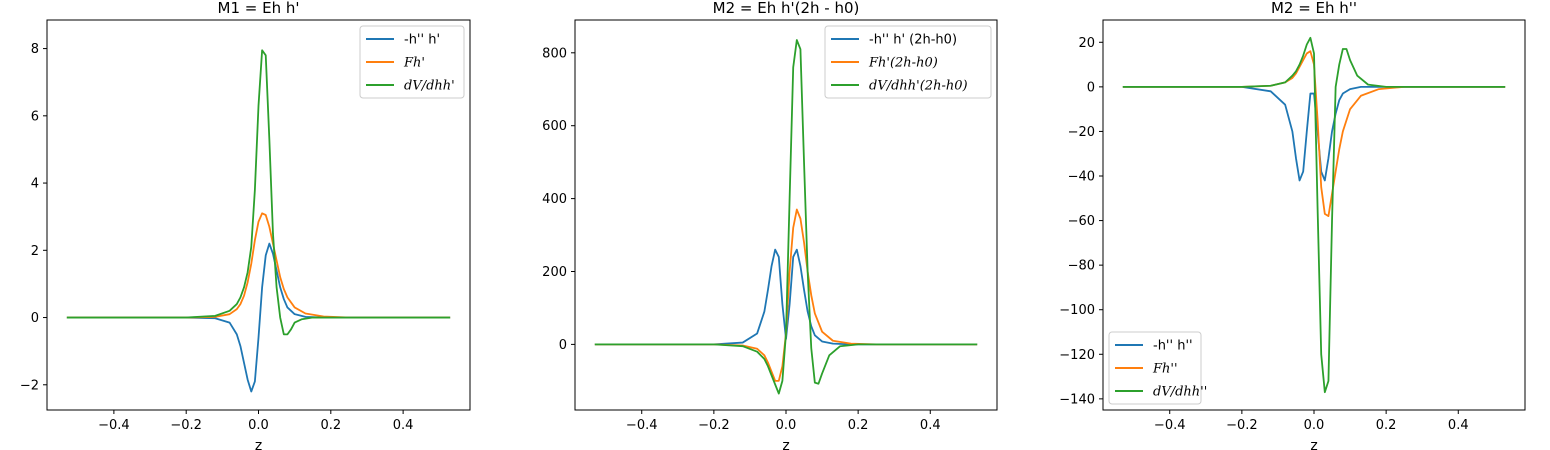 This screenshot has width=1550, height=450. What do you see at coordinates (35, 184) in the screenshot?
I see `y-tick-label: 4` at bounding box center [35, 184].